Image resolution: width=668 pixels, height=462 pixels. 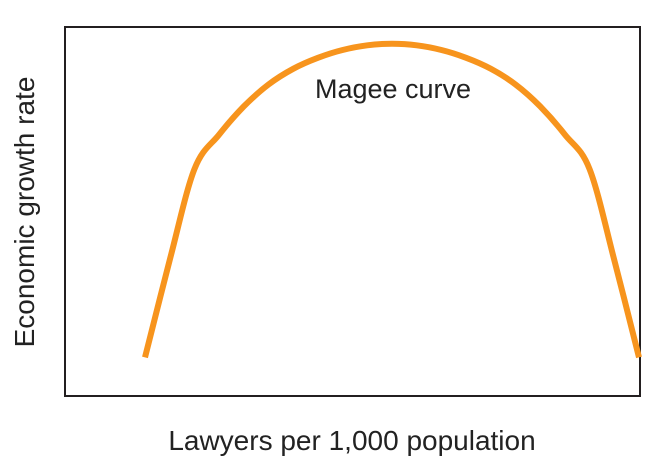 I want to click on y-axis-label: Economic growth rate, so click(x=24, y=212).